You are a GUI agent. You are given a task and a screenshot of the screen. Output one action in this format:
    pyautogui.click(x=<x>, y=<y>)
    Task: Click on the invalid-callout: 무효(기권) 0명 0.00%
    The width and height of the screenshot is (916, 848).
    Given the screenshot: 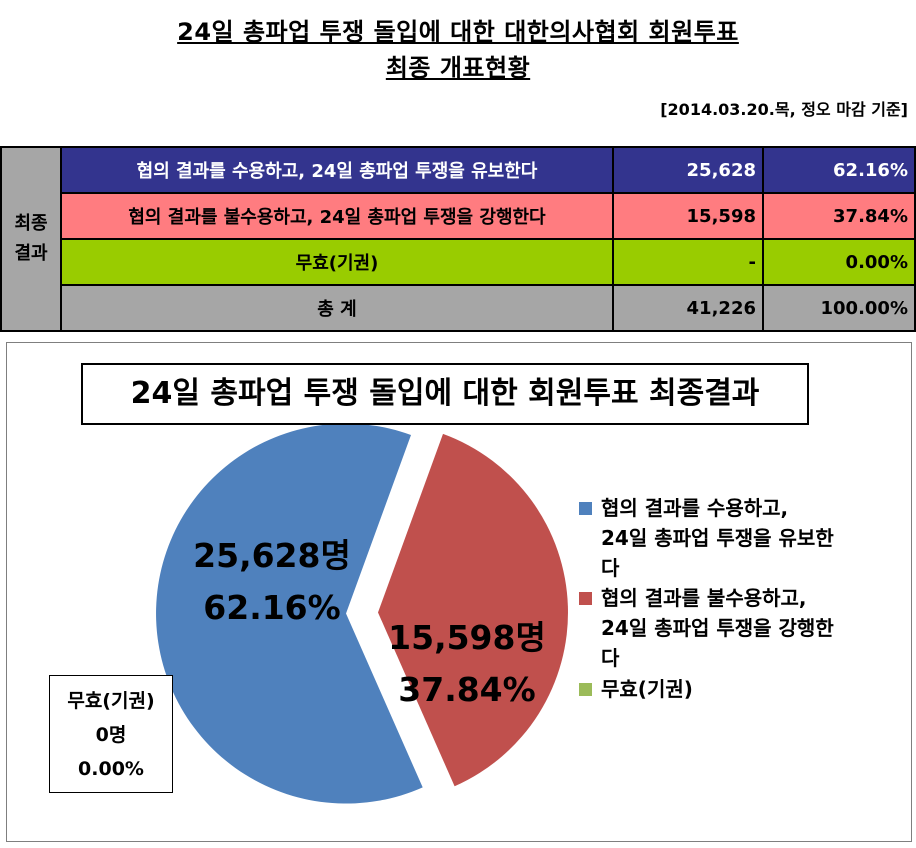 What is the action you would take?
    pyautogui.click(x=111, y=734)
    